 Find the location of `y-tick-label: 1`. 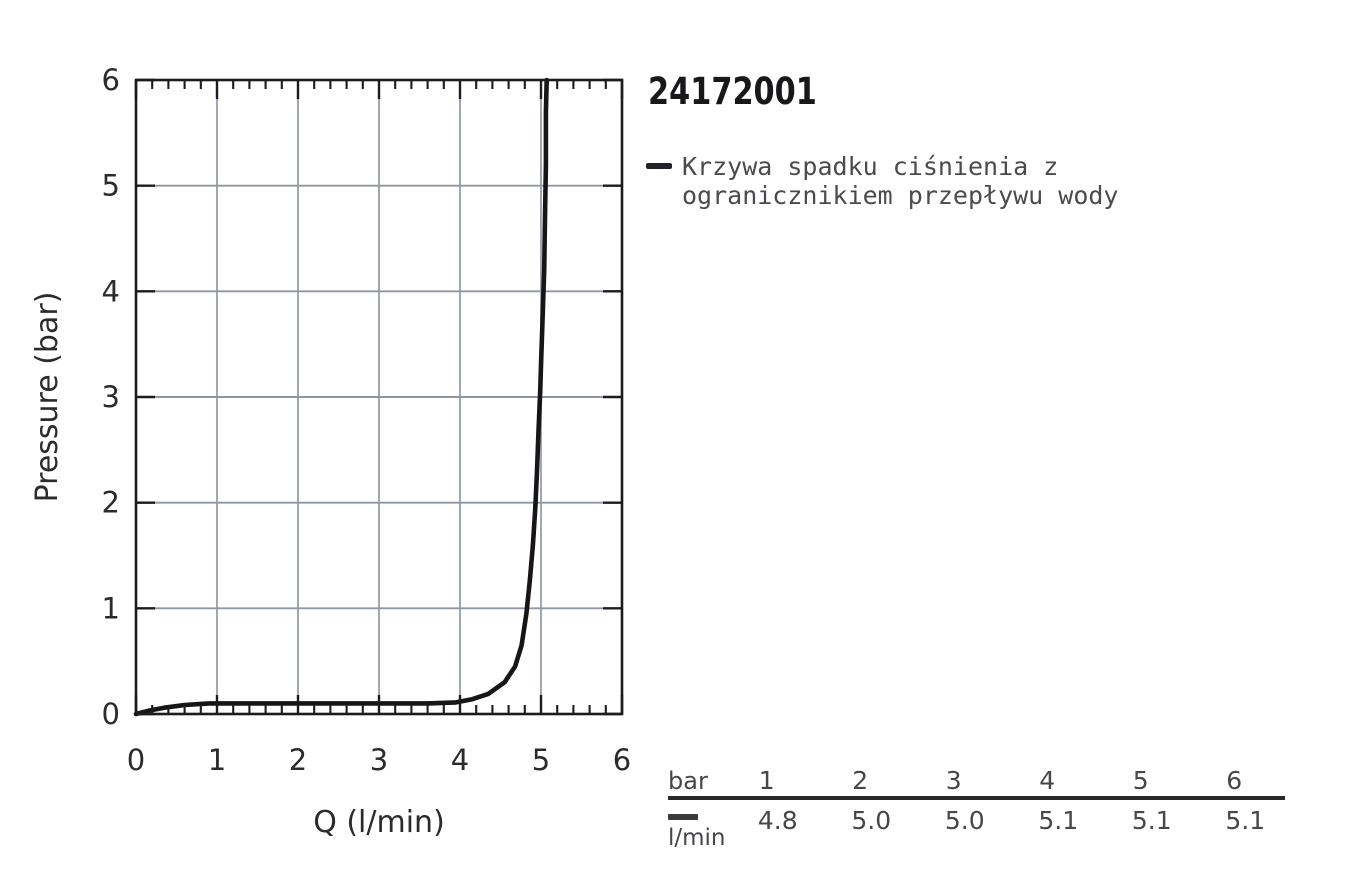

y-tick-label: 1 is located at coordinates (111, 608).